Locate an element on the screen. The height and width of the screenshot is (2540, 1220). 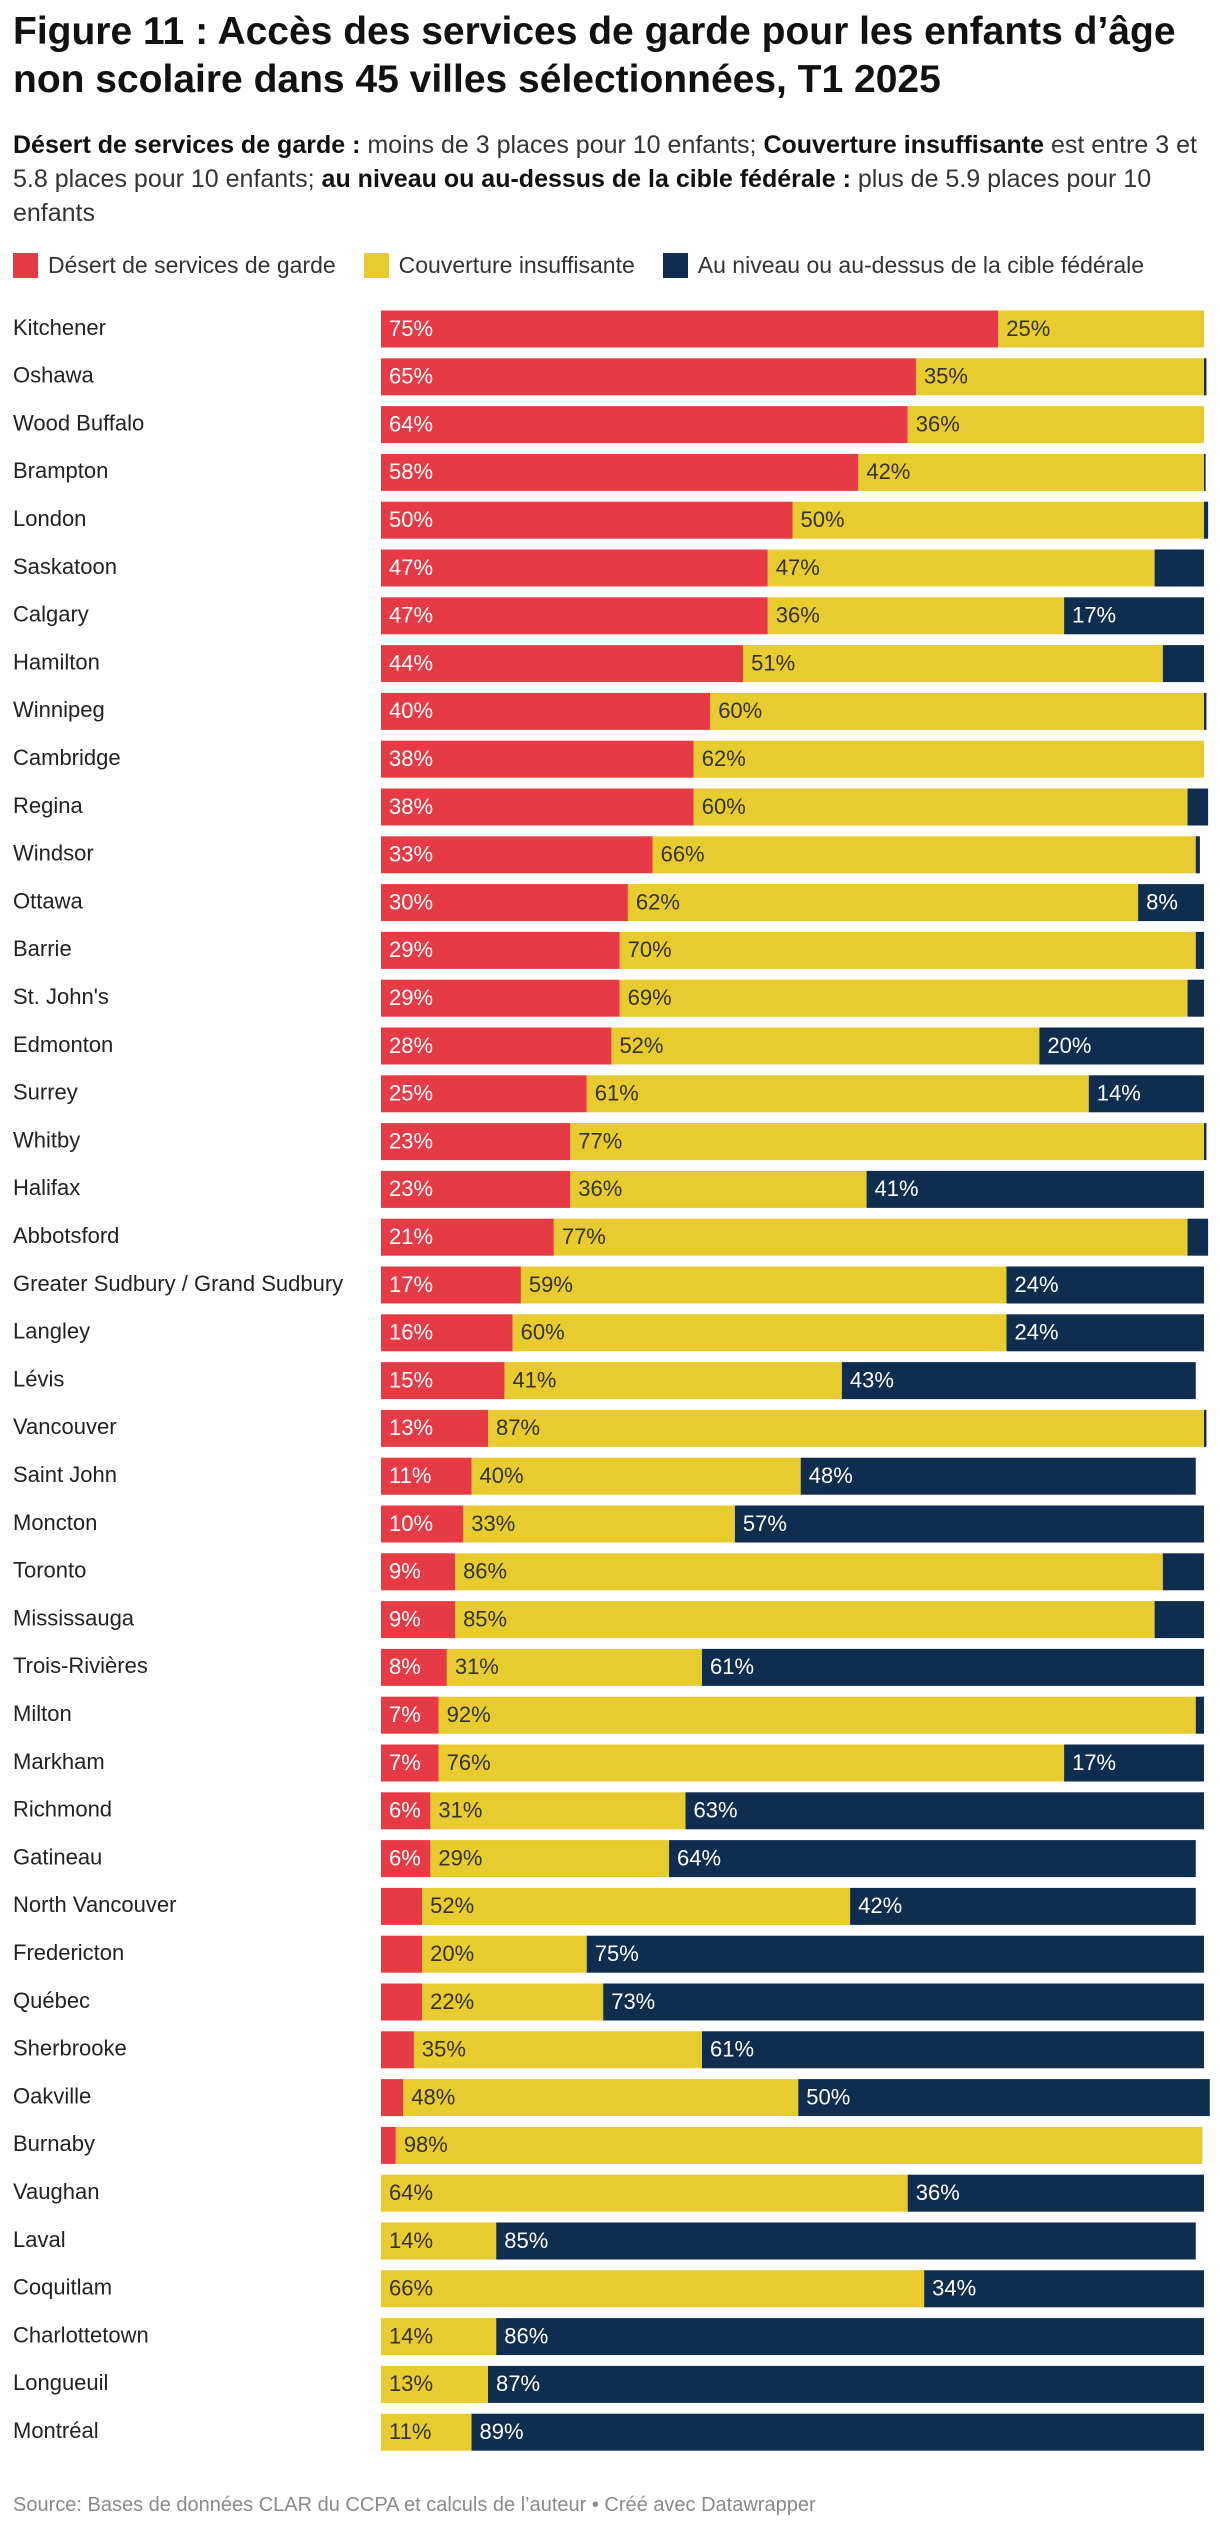
value-label: 42% is located at coordinates (888, 471).